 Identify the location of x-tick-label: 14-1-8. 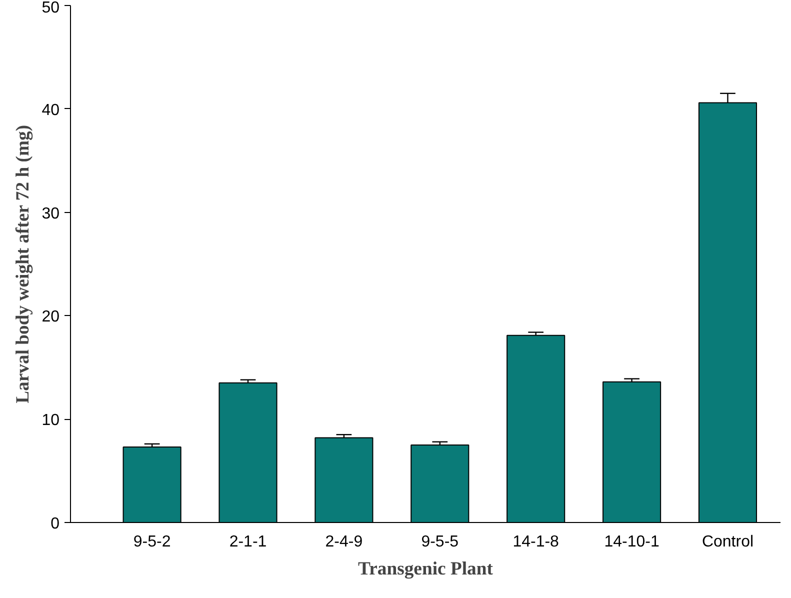
(536, 542).